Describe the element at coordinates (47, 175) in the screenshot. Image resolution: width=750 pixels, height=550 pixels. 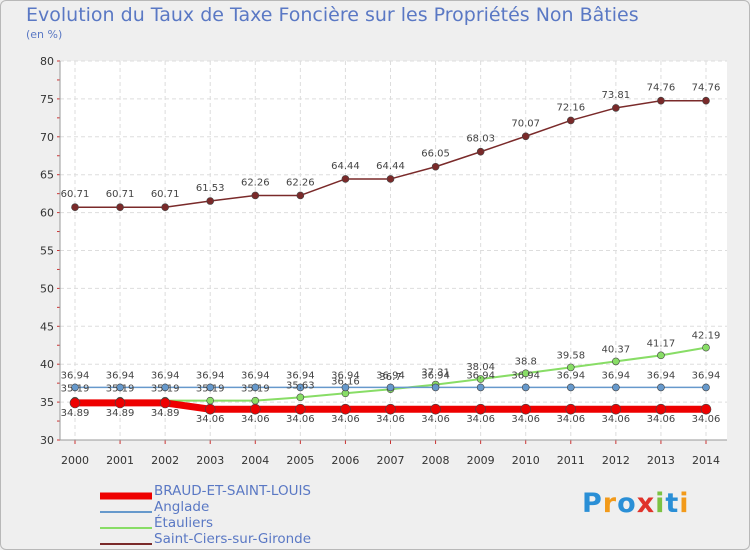
I see `y-tick-label: 65` at that location.